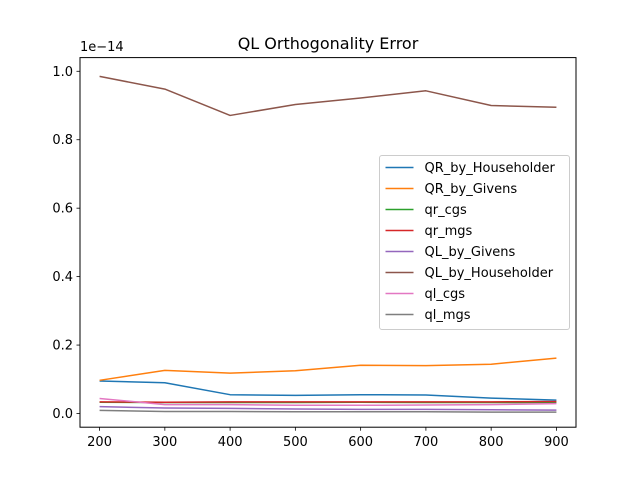 The height and width of the screenshot is (480, 640). Describe the element at coordinates (328, 369) in the screenshot. I see `series-line-qr-by-givens` at that location.